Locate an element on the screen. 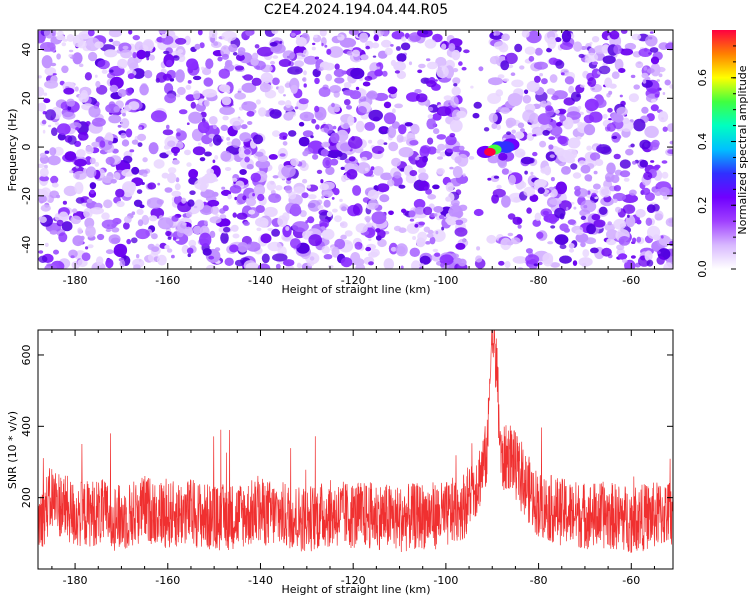  x-tick-label: -120 is located at coordinates (353, 580).